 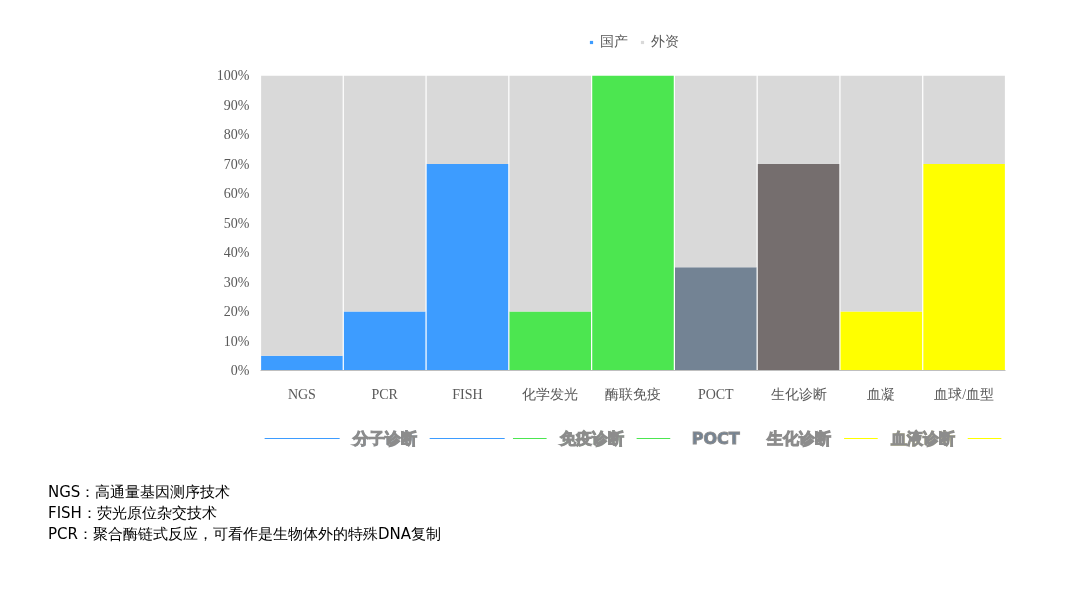 I want to click on x-tick-label: FISH, so click(x=467, y=394).